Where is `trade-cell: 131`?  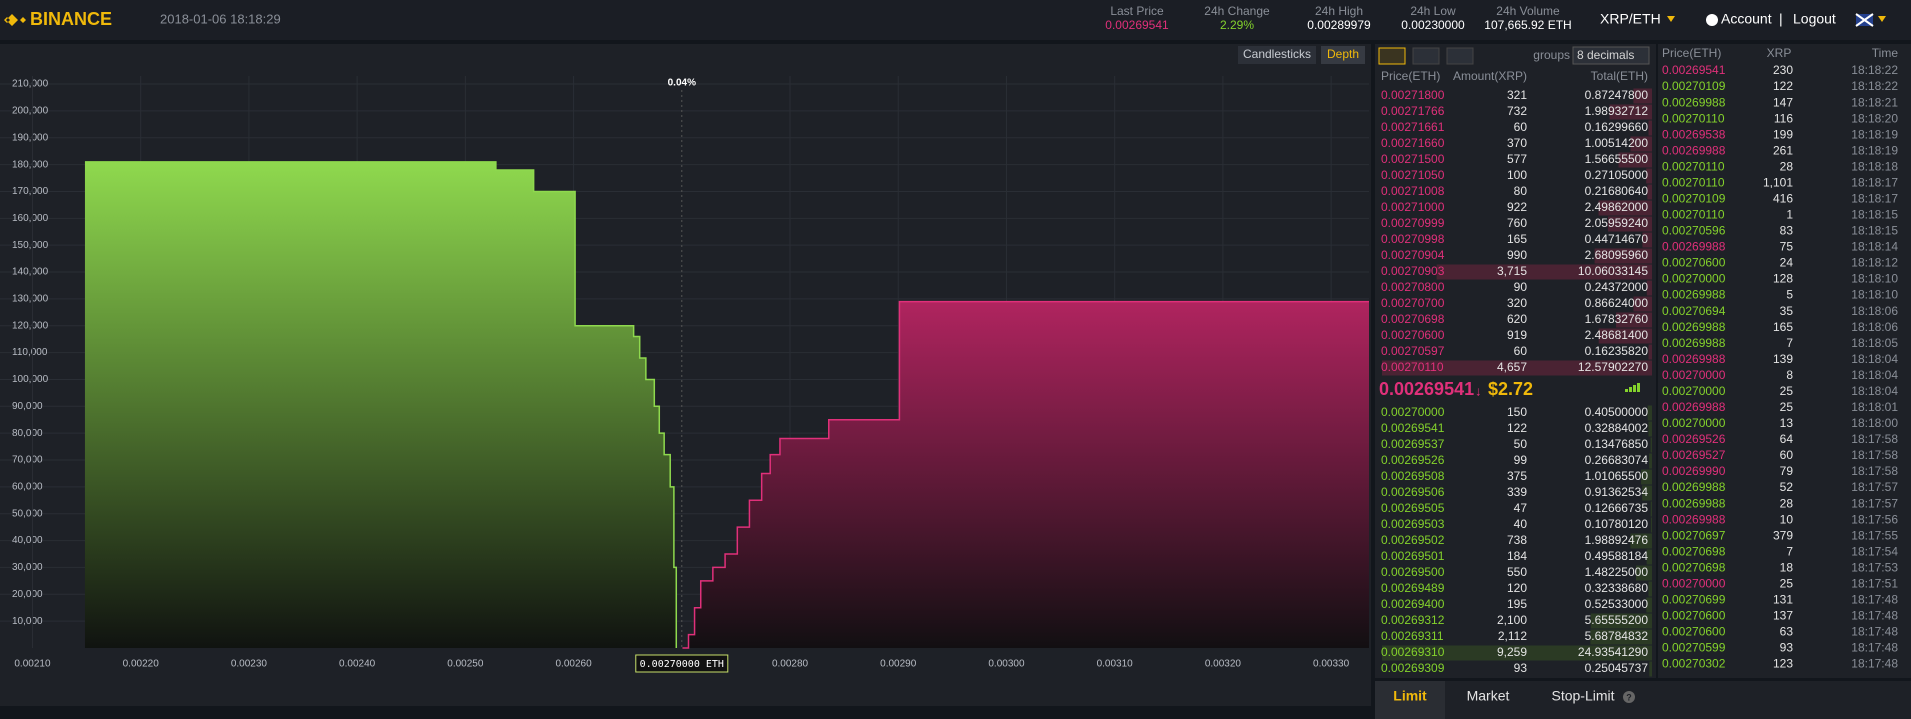
trade-cell: 131 is located at coordinates (1783, 599).